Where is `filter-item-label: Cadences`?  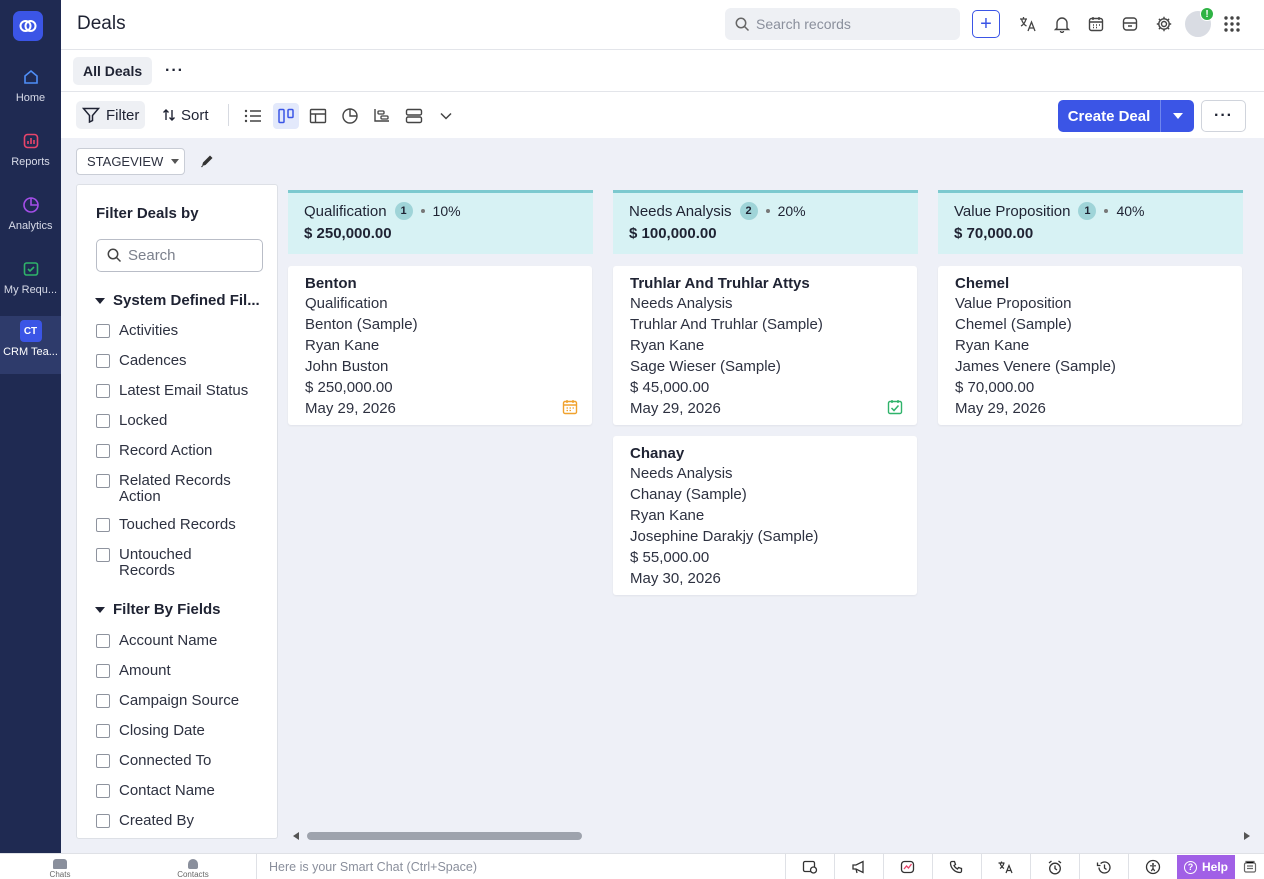 filter-item-label: Cadences is located at coordinates (153, 360).